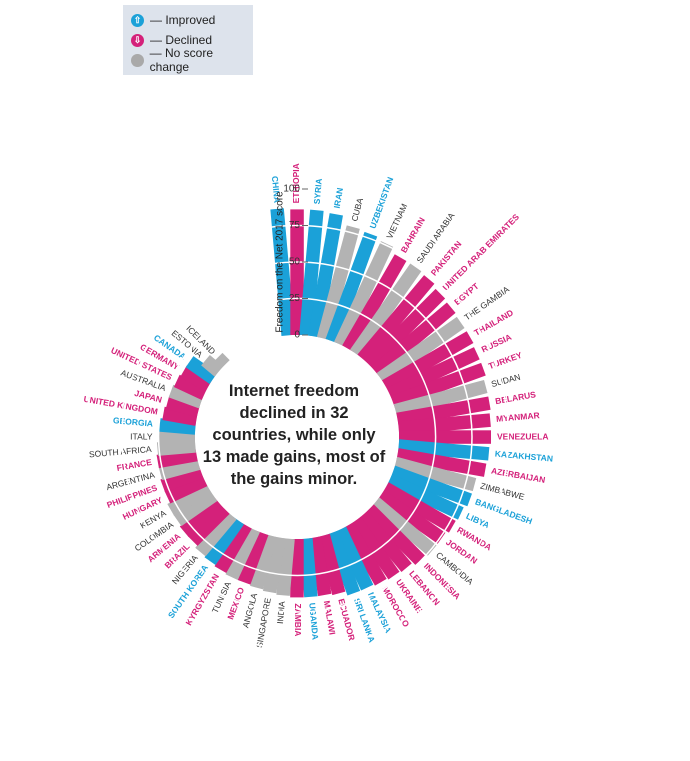  I want to click on legend-item-declined: ⇩ — Declined, so click(192, 40).